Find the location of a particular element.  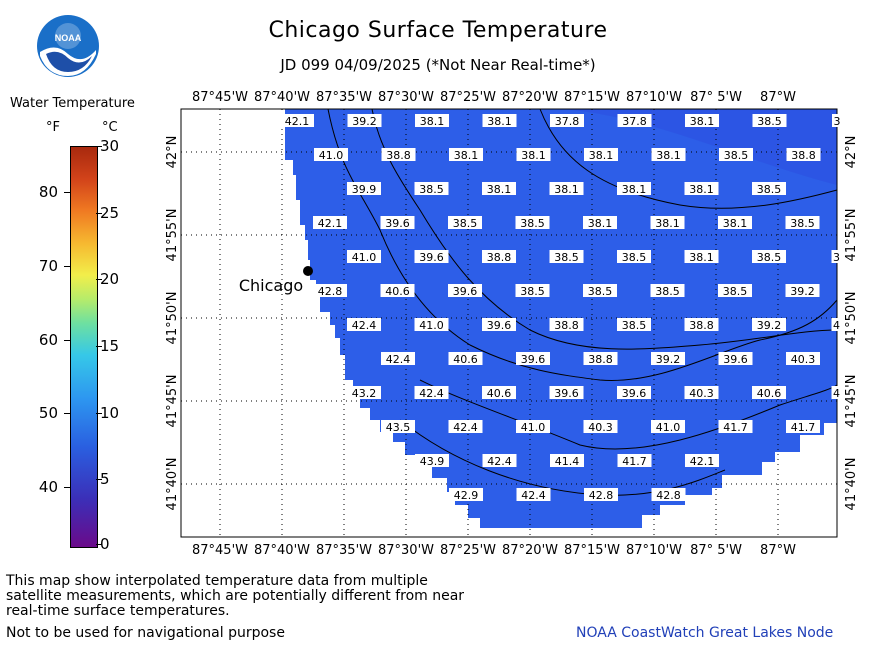

temp-label: 41.4 is located at coordinates (567, 461).